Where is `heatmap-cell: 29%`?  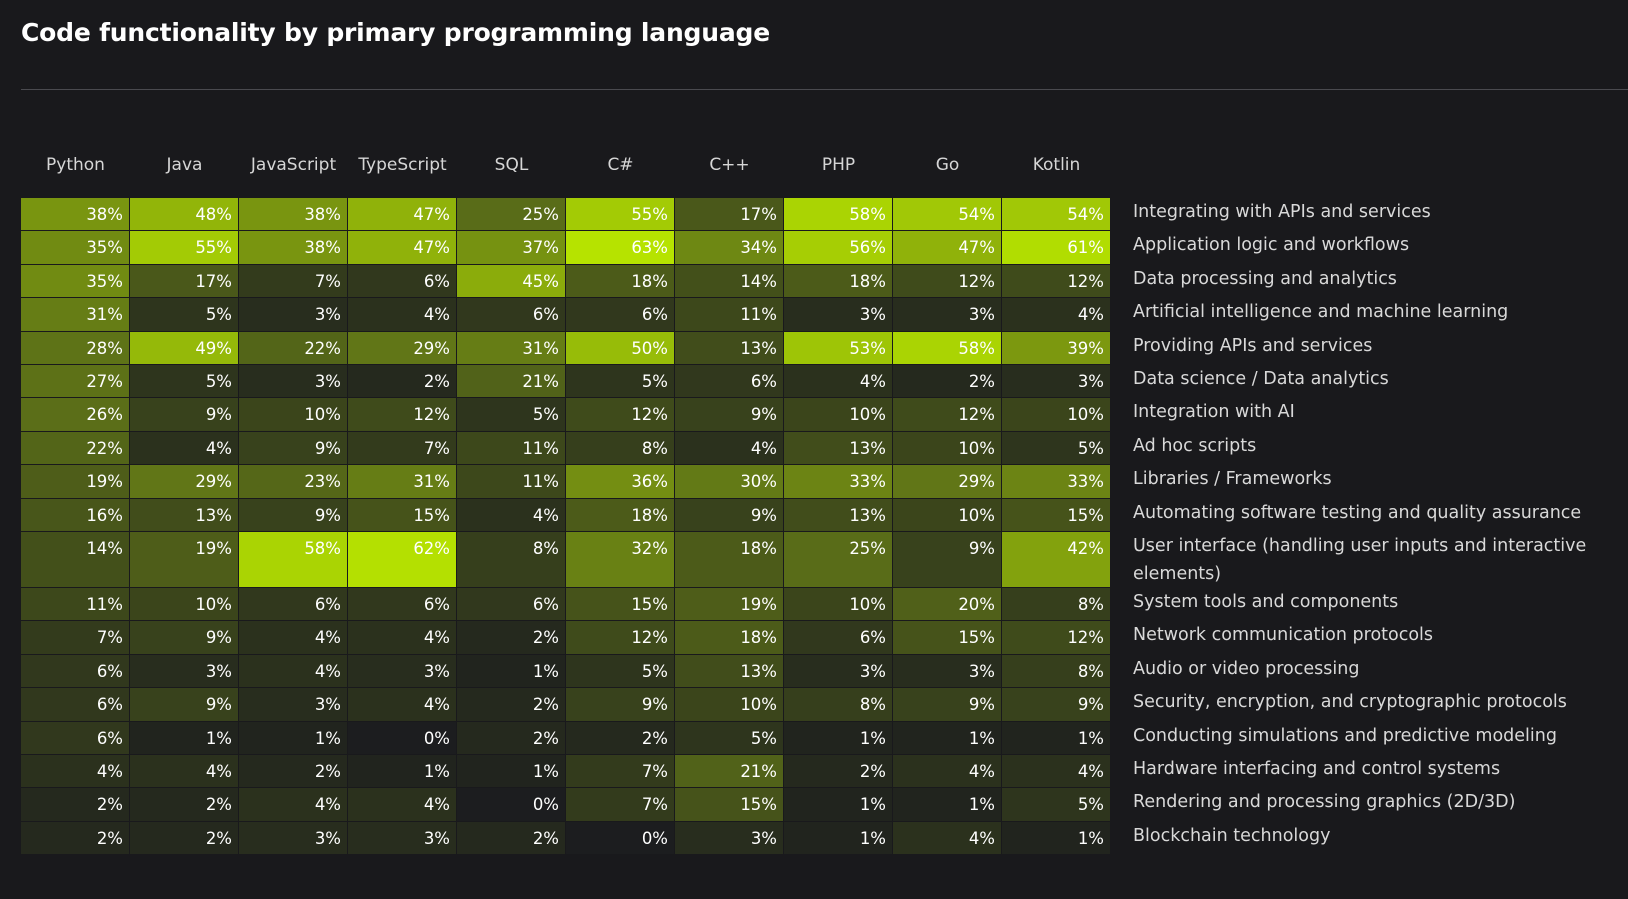
heatmap-cell: 29% is located at coordinates (402, 348).